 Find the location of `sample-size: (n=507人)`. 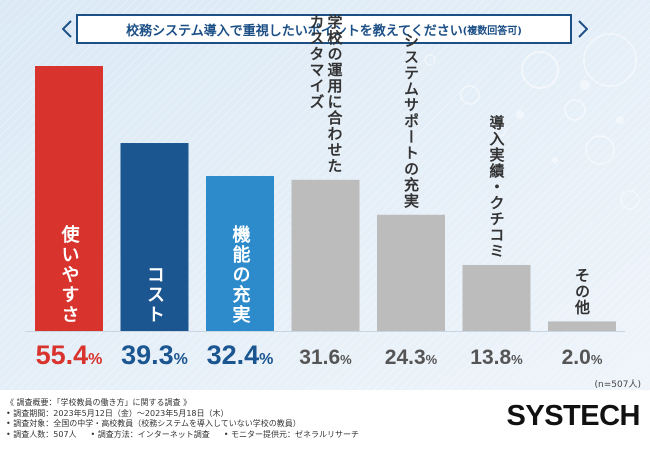

sample-size: (n=507人) is located at coordinates (617, 385).